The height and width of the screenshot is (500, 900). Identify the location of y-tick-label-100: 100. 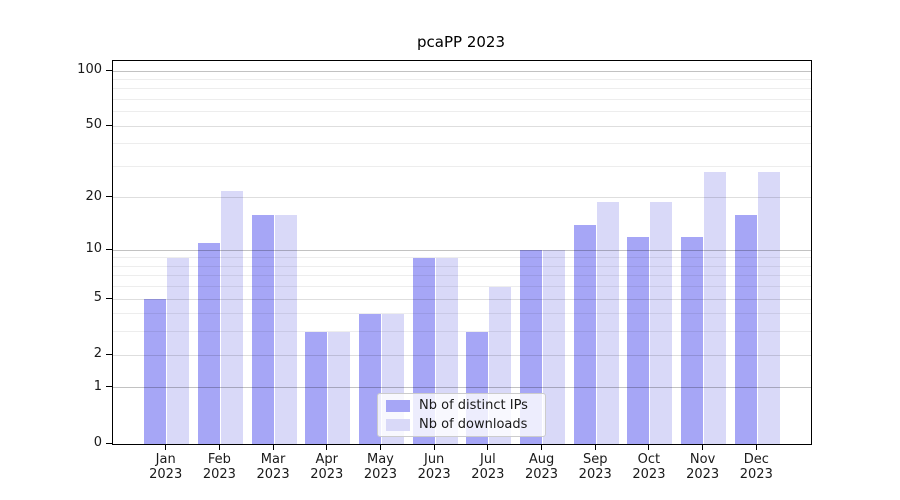
(89, 69).